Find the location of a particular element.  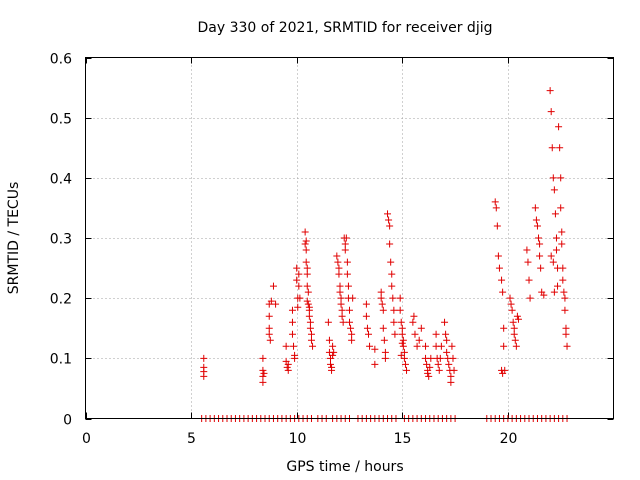

x-tick-label: 0 is located at coordinates (86, 439).